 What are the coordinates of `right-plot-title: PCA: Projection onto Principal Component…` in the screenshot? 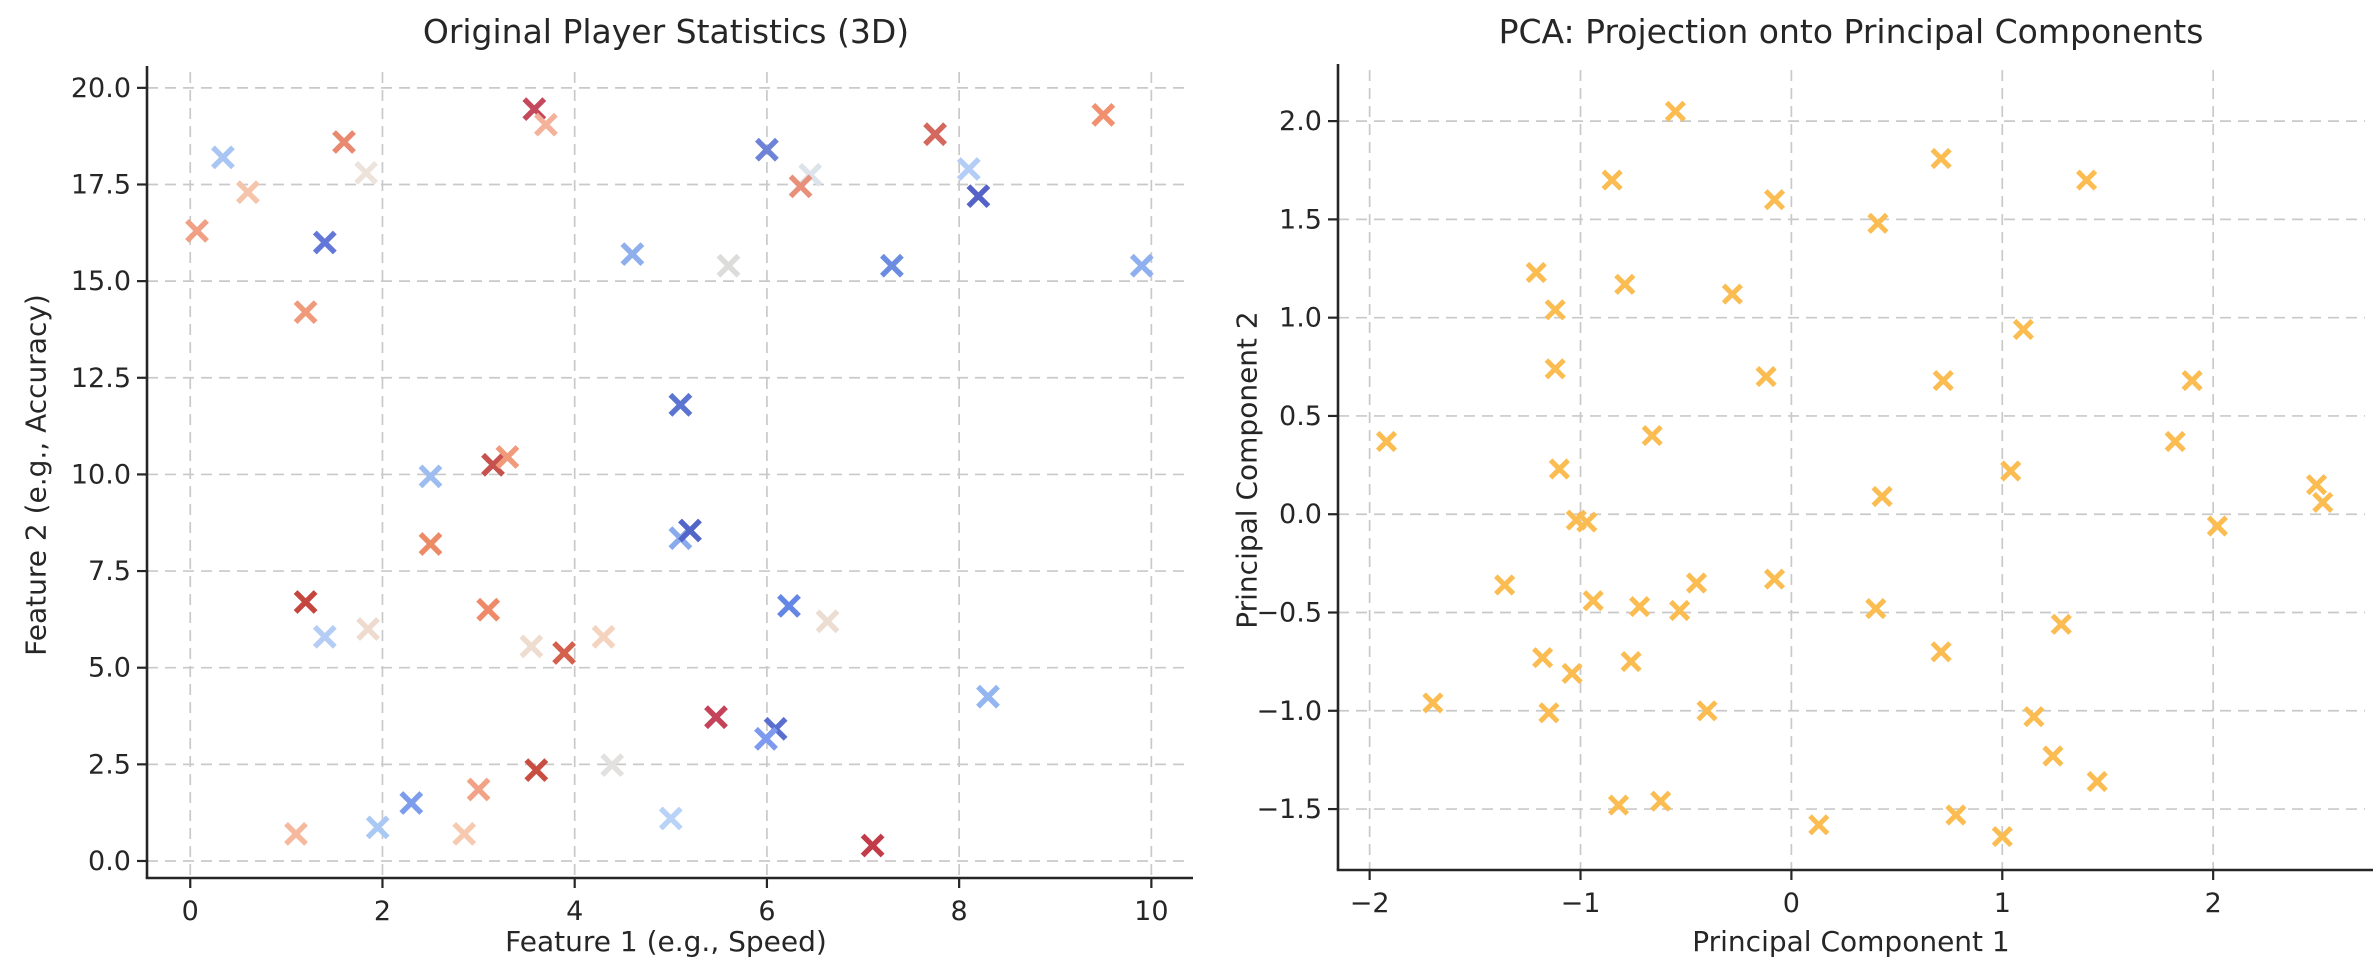 It's located at (1851, 31).